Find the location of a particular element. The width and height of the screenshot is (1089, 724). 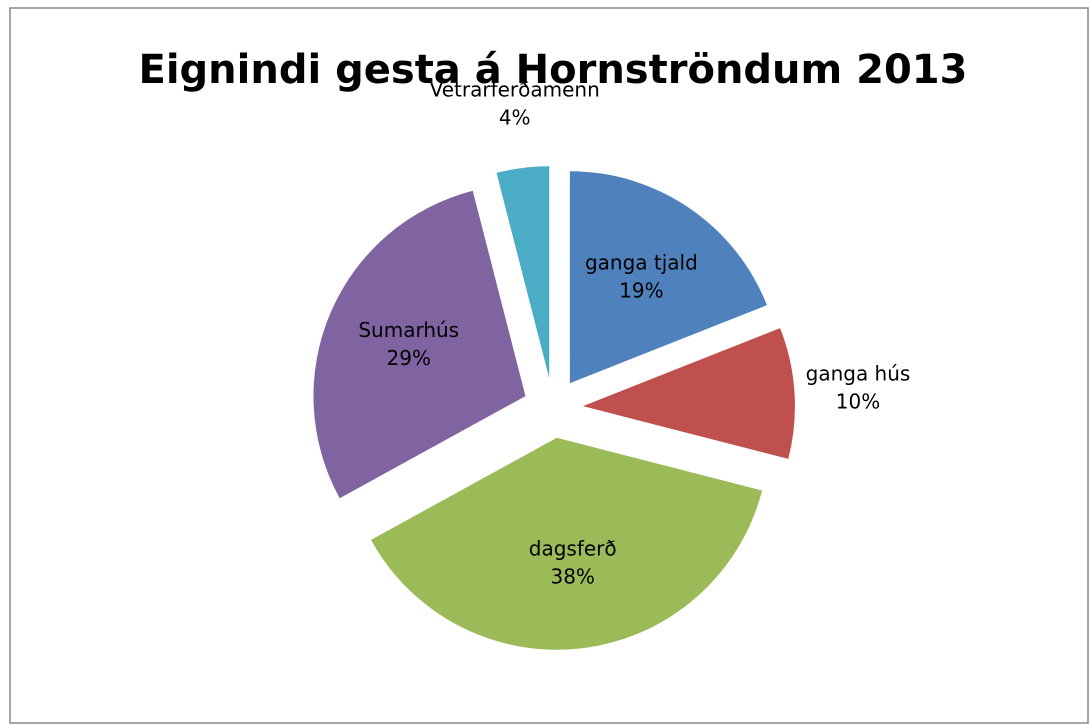

slice-label: Vetrarferðamenn is located at coordinates (515, 89).